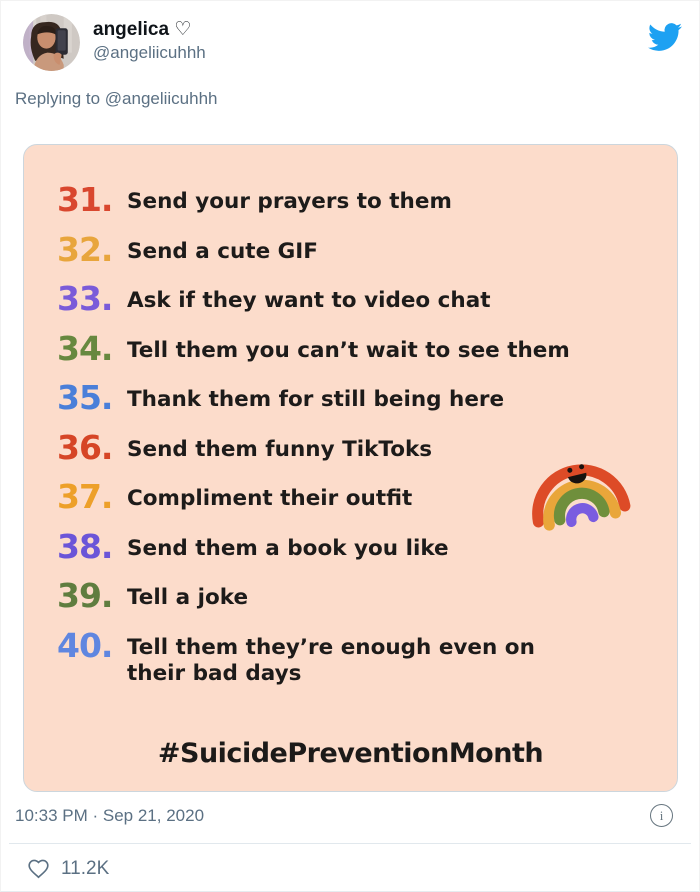  What do you see at coordinates (85, 546) in the screenshot?
I see `list-item-number: 38.` at bounding box center [85, 546].